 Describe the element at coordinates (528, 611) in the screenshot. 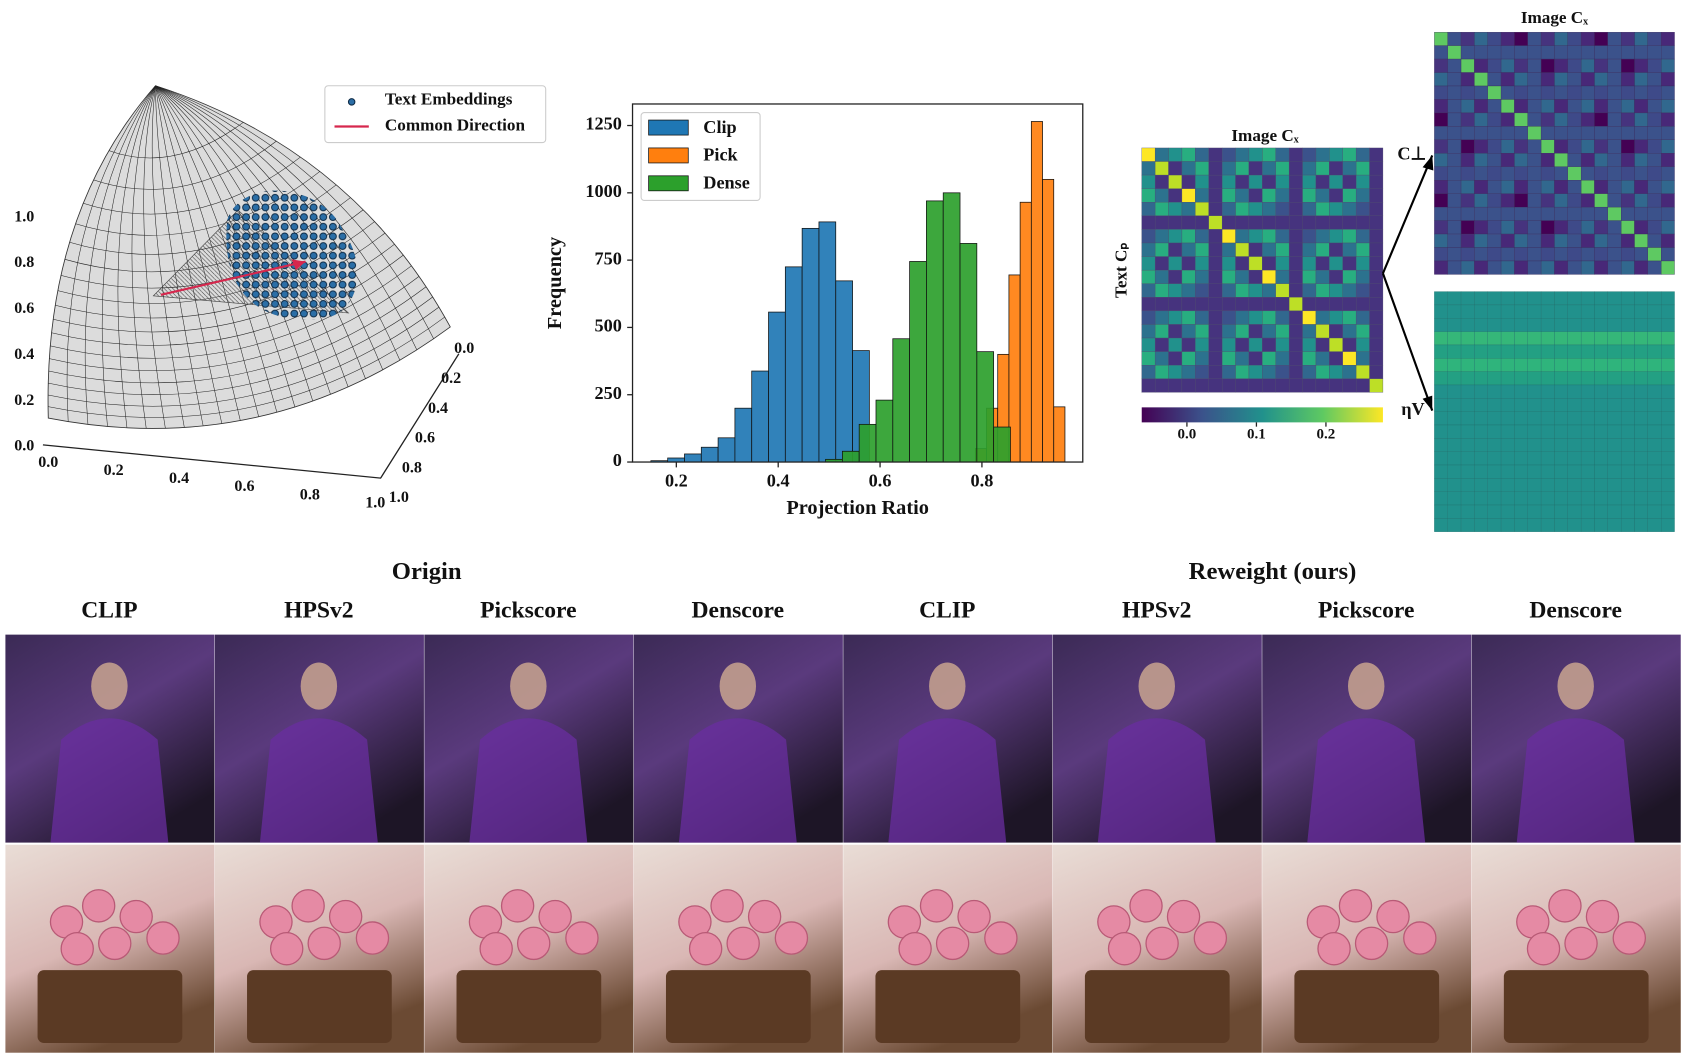

I see `column-title: Pickscore` at that location.